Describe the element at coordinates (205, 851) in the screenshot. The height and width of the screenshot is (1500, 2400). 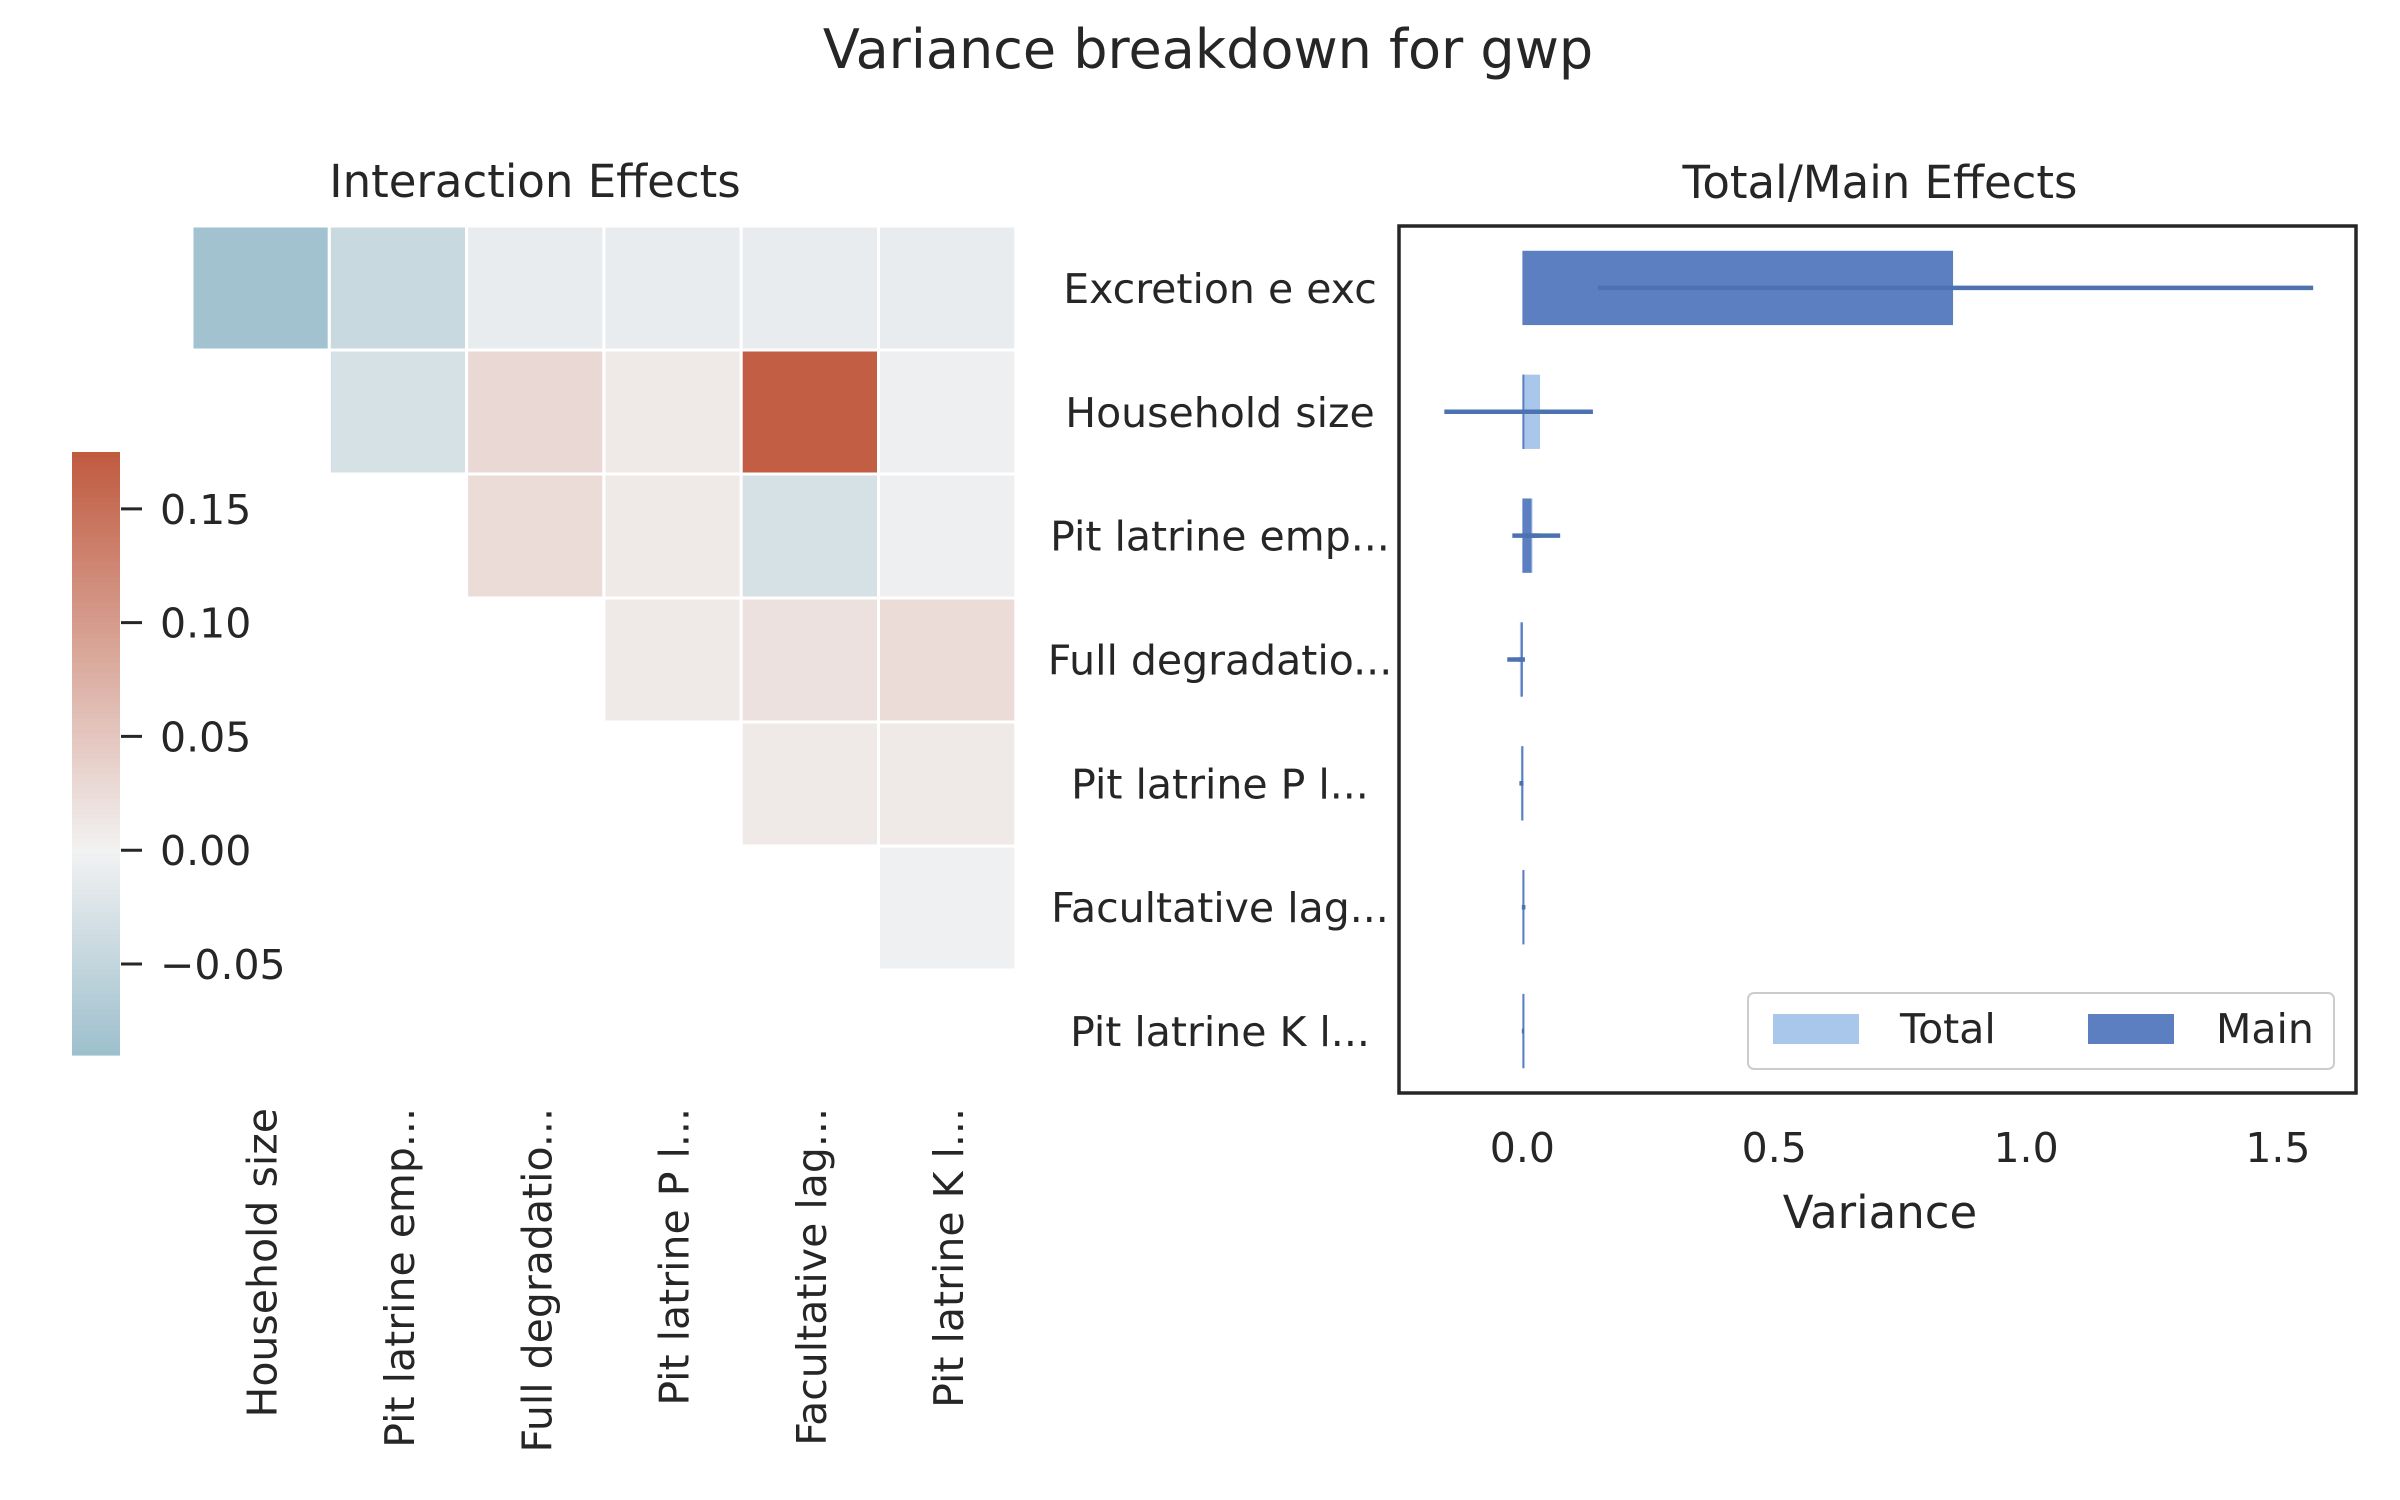
I see `colorbar-tick-label: 0.00` at that location.